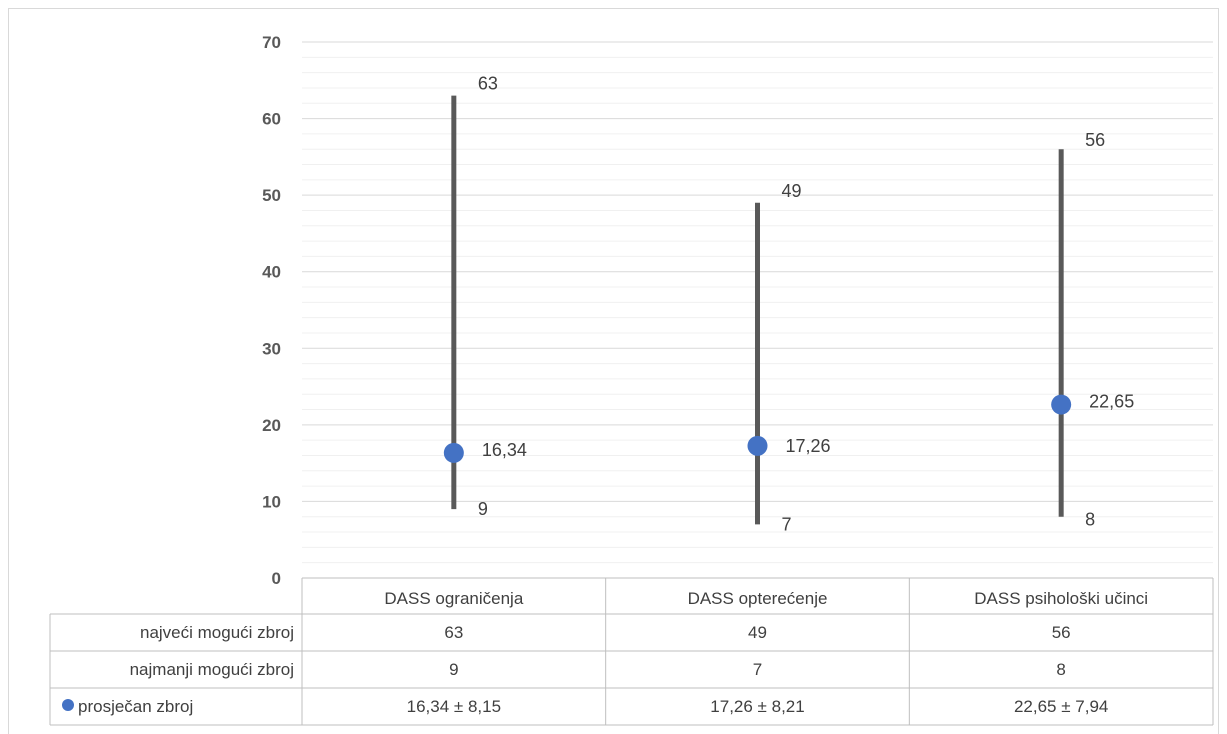 The image size is (1227, 734). What do you see at coordinates (757, 632) in the screenshot?
I see `table-cell: 49` at bounding box center [757, 632].